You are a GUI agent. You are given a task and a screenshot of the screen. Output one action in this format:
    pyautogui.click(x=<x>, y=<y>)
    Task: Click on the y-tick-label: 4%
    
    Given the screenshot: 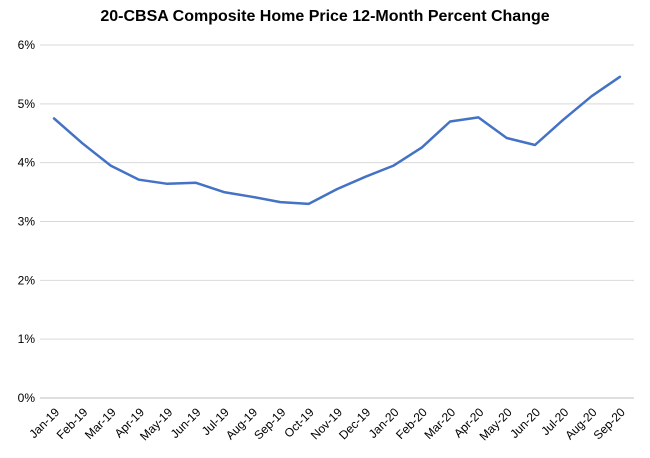 What is the action you would take?
    pyautogui.click(x=27, y=163)
    